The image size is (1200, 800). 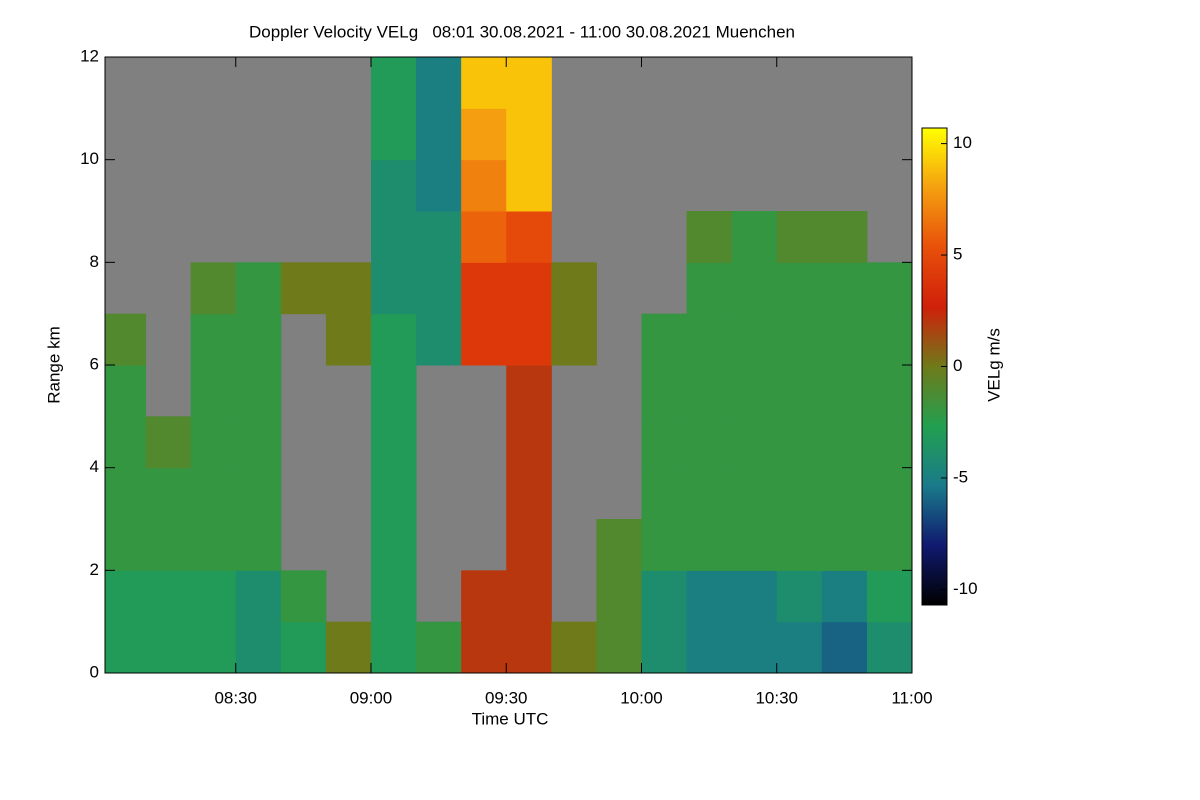 What do you see at coordinates (776, 697) in the screenshot?
I see `x-tick-label: 10:30` at bounding box center [776, 697].